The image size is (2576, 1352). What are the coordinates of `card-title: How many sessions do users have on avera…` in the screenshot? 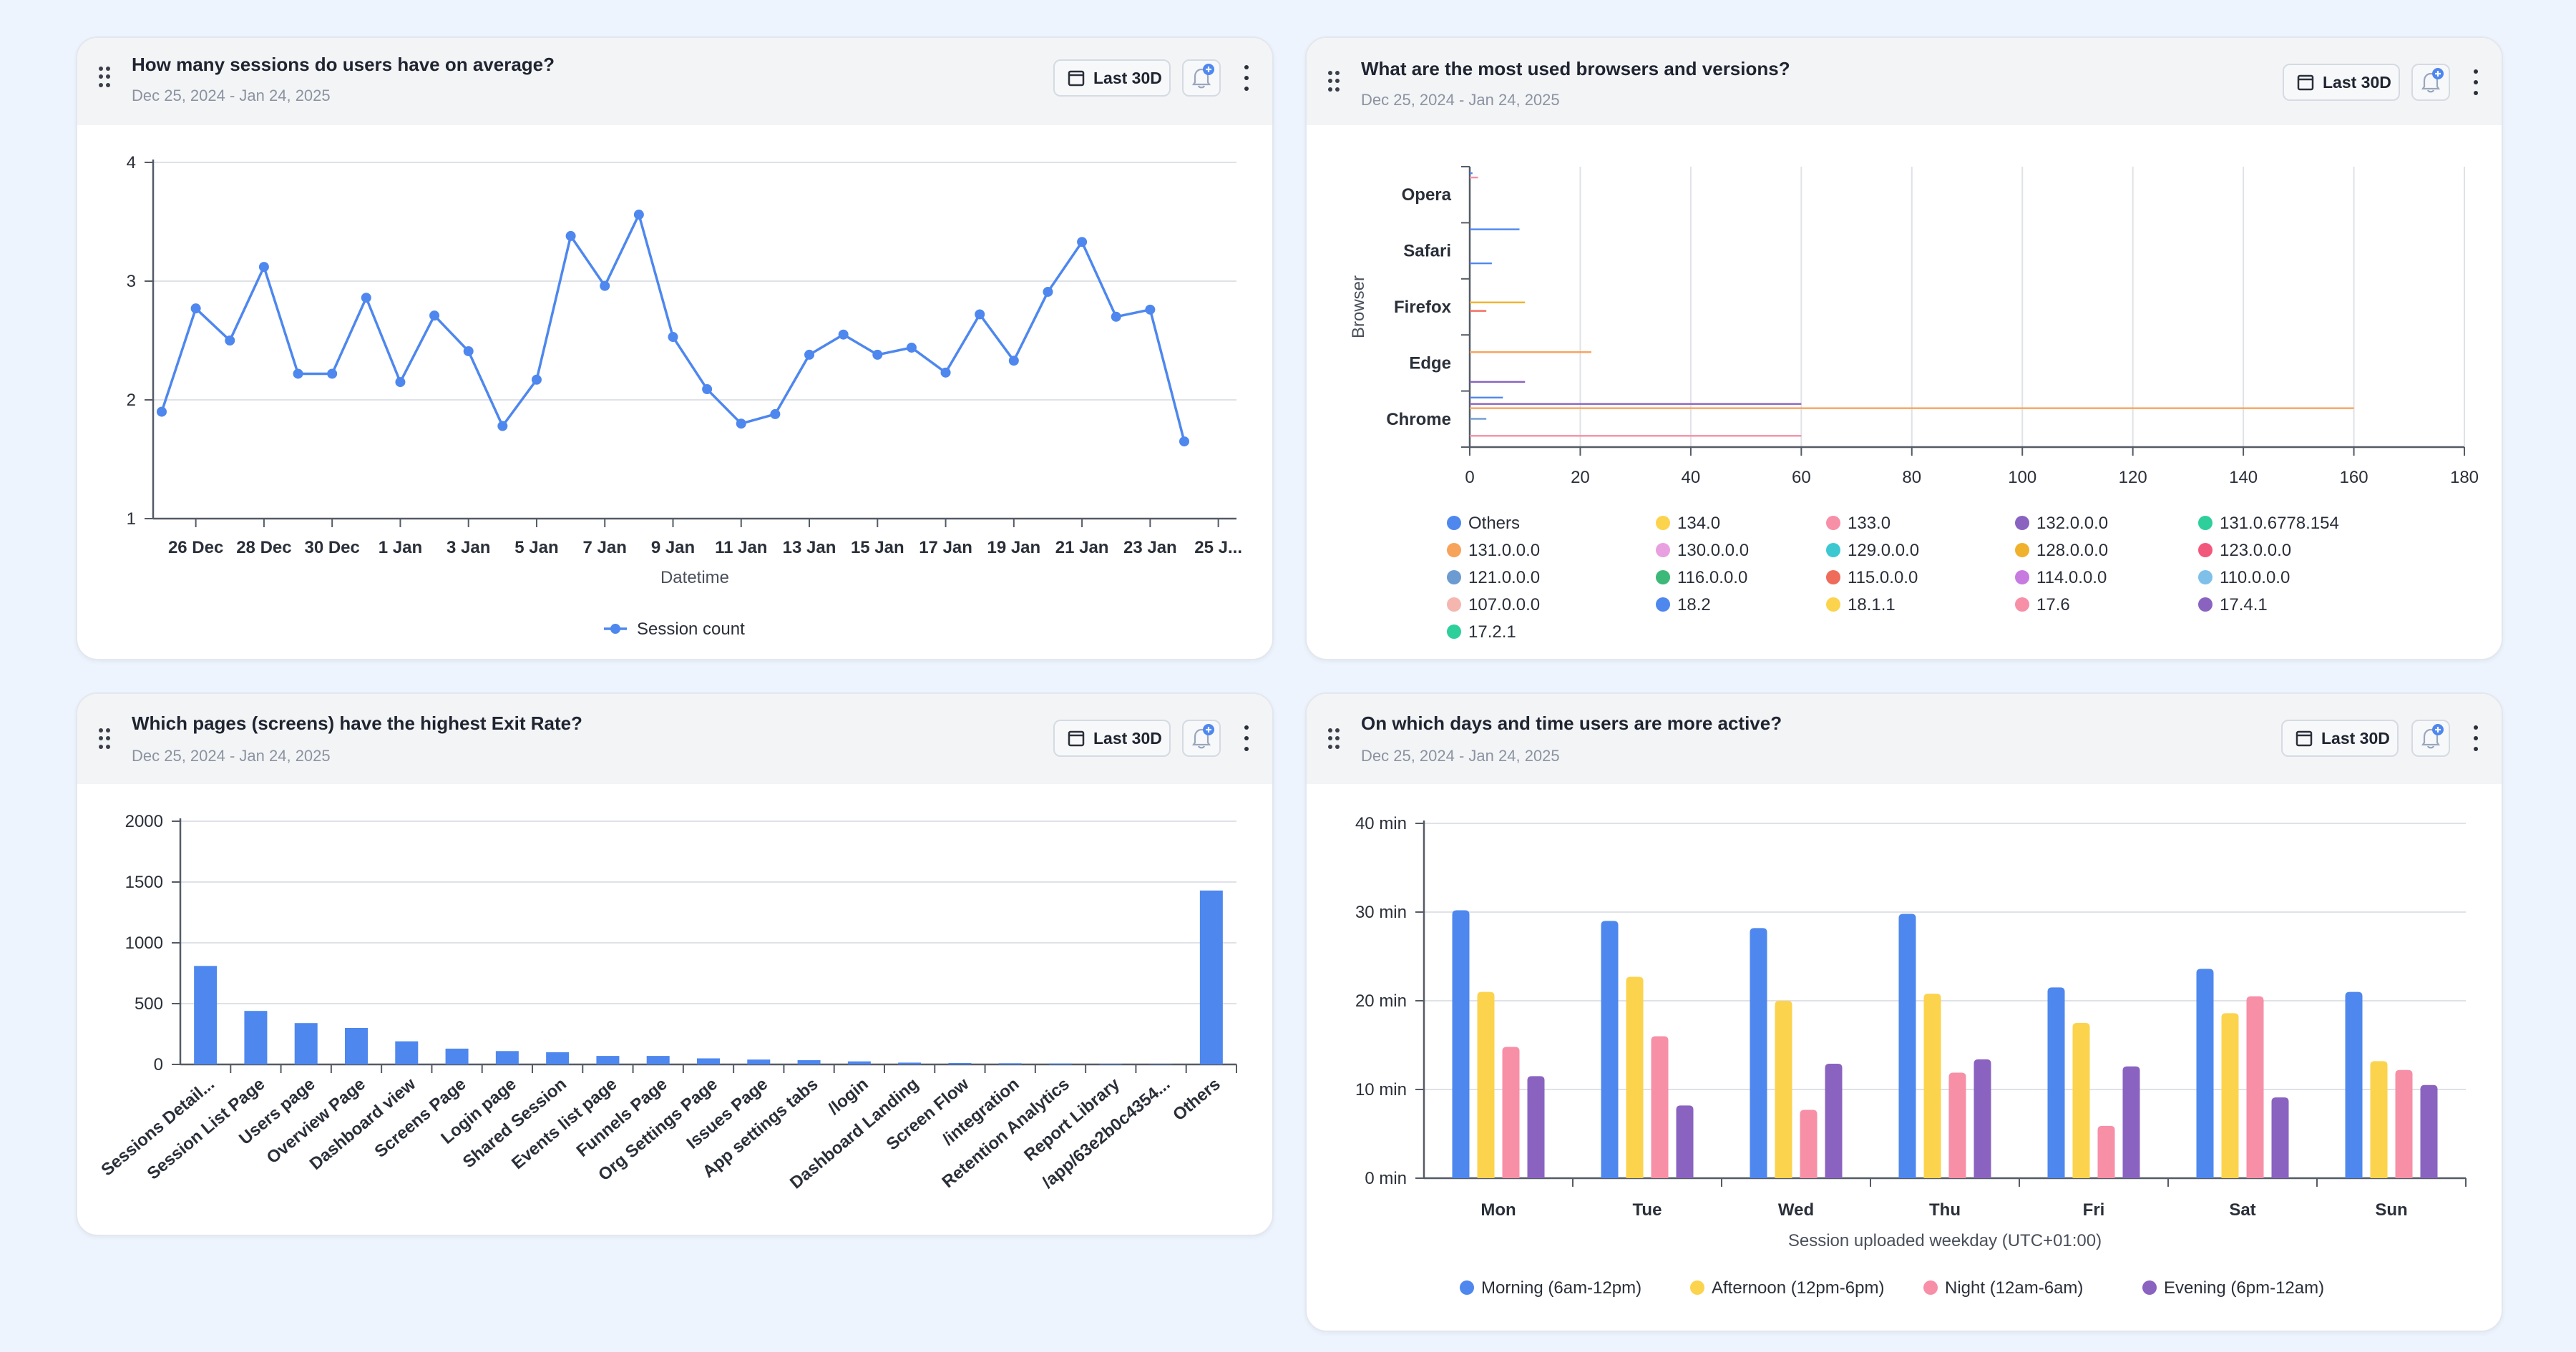 It's located at (343, 64).